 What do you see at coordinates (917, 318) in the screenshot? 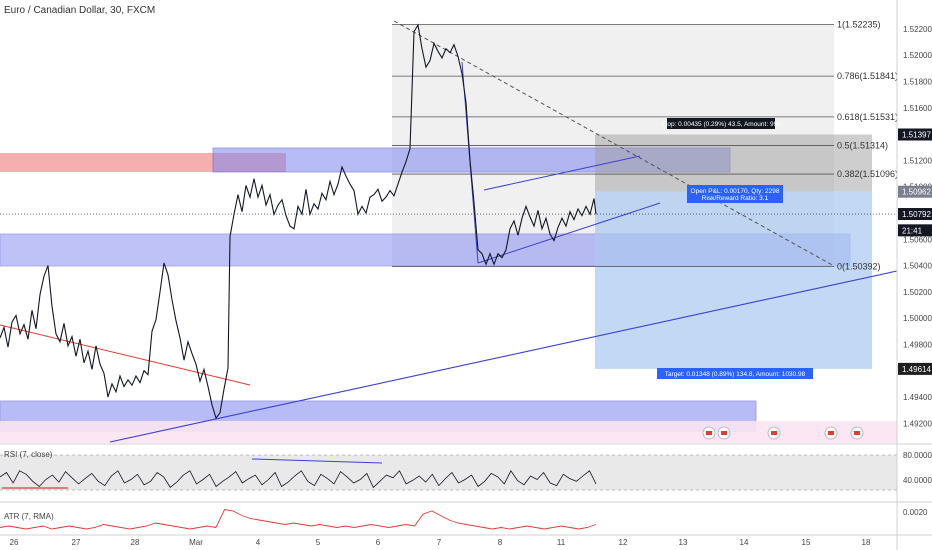
I see `y-tick-label: 1.50000` at bounding box center [917, 318].